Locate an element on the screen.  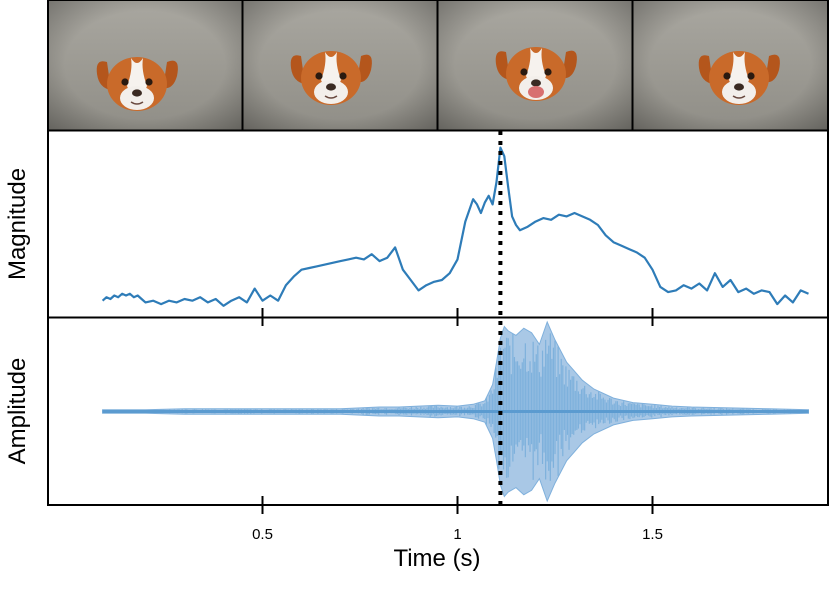
x-tick-label: 1 is located at coordinates (457, 534).